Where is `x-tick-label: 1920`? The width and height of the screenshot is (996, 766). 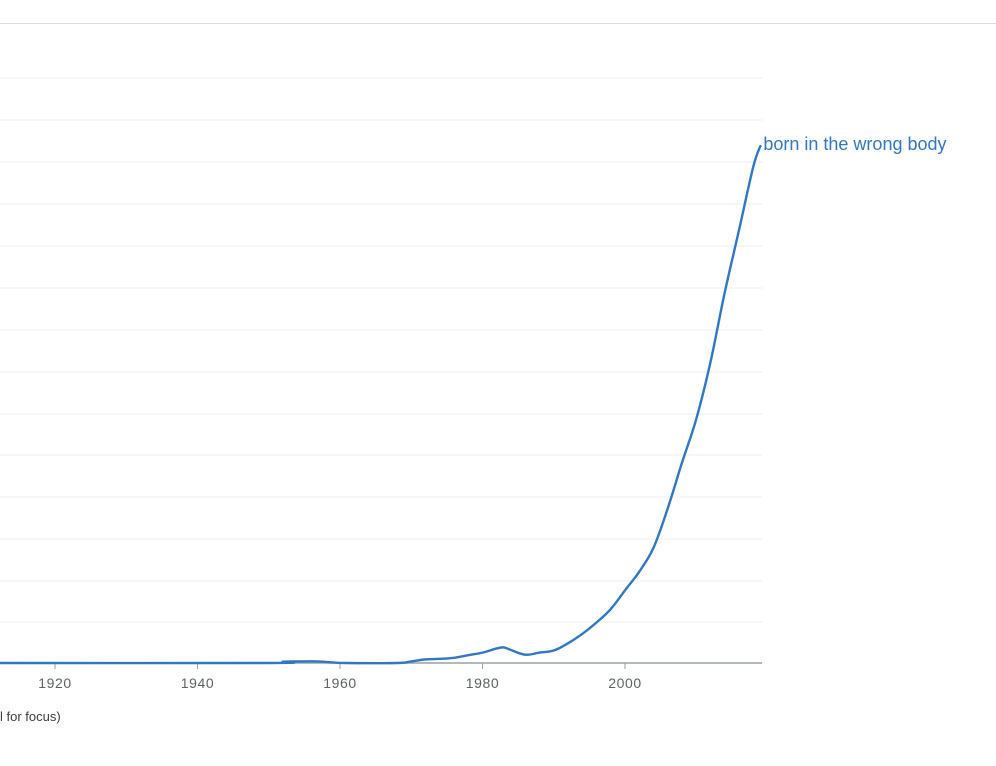
x-tick-label: 1920 is located at coordinates (55, 683).